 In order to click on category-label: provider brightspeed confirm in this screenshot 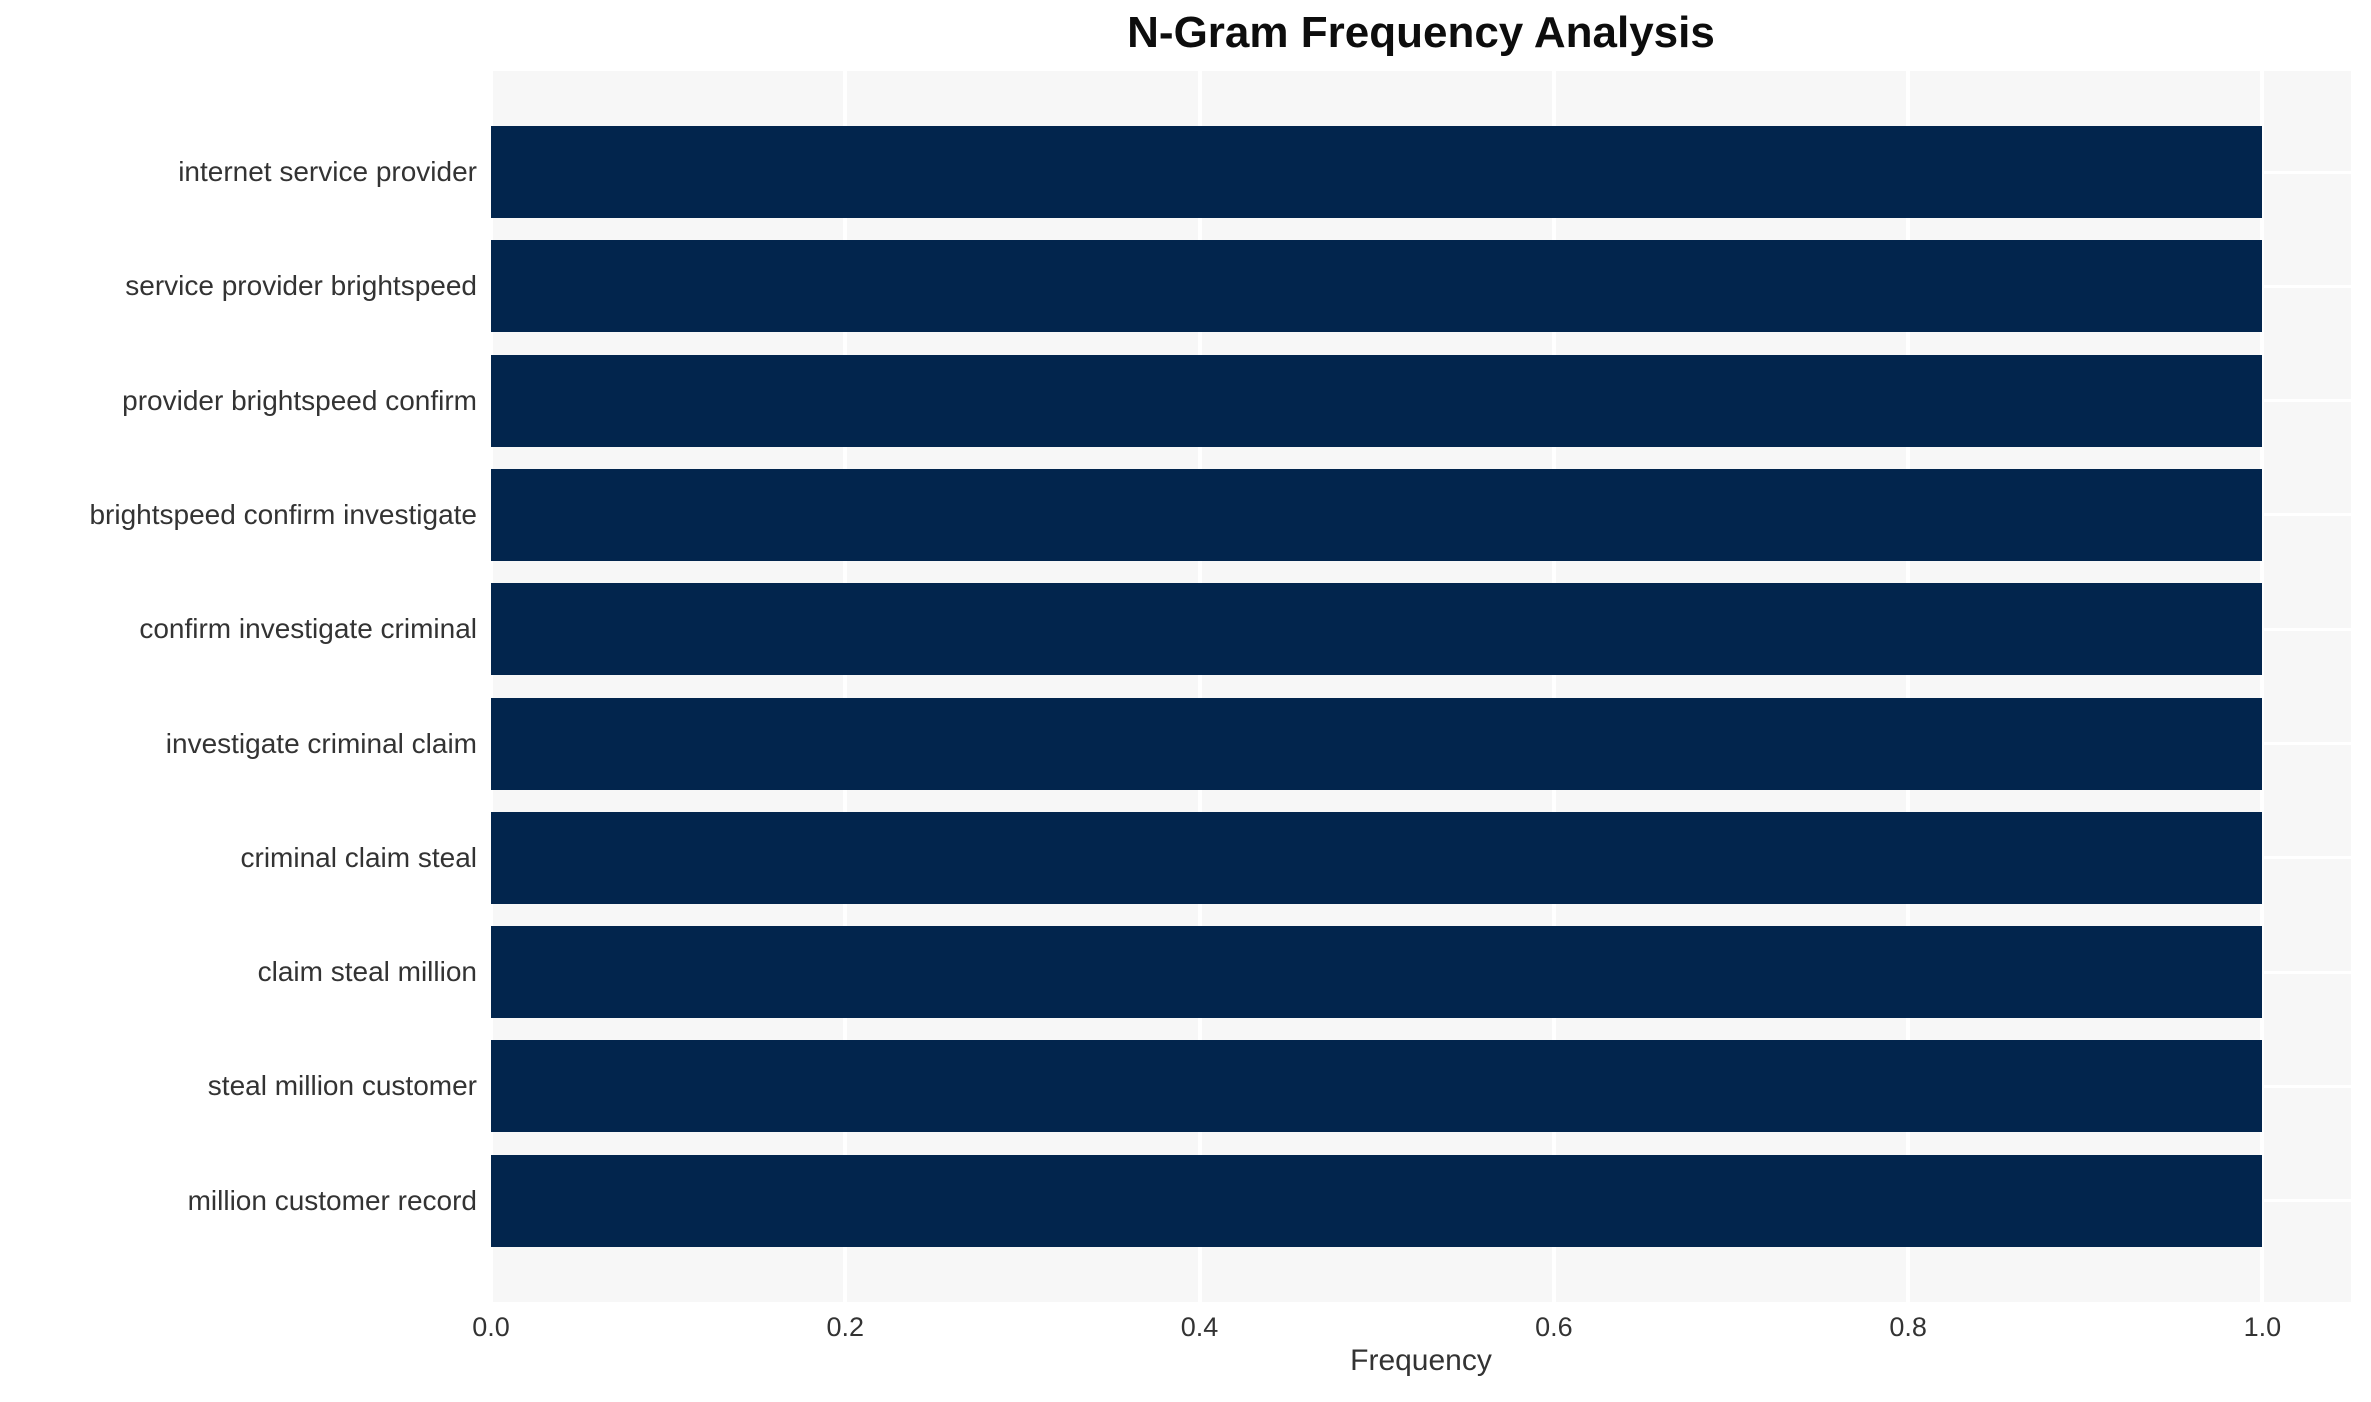, I will do `click(299, 400)`.